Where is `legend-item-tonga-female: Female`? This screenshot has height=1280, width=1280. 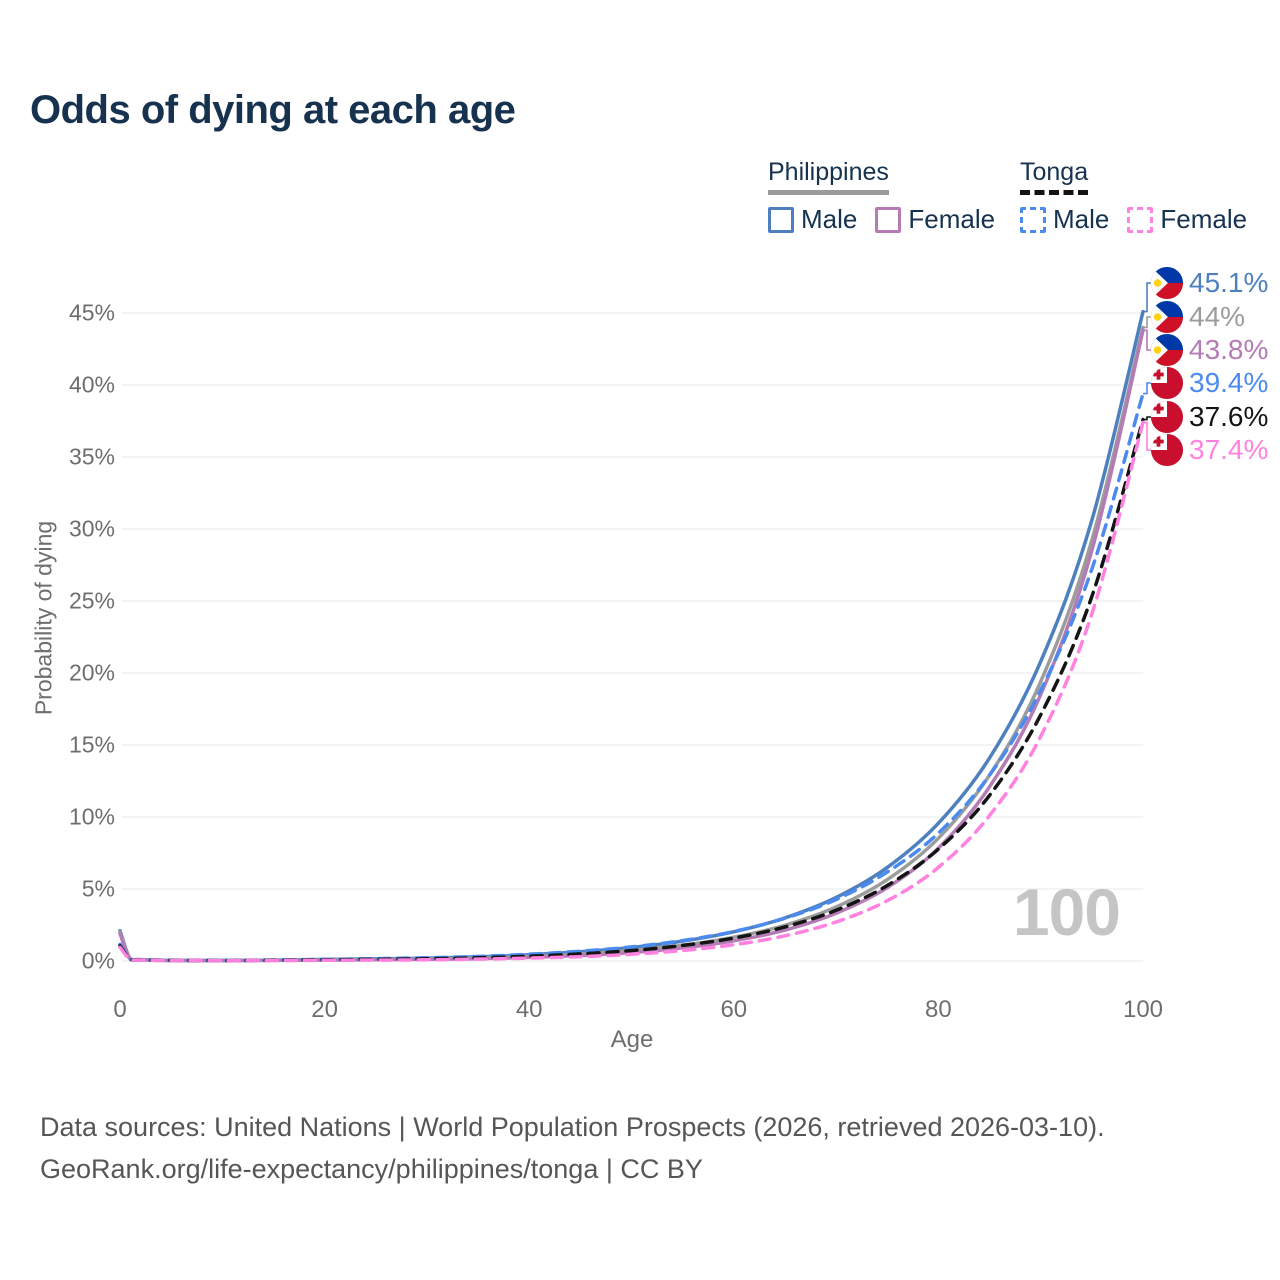 legend-item-tonga-female: Female is located at coordinates (1187, 219).